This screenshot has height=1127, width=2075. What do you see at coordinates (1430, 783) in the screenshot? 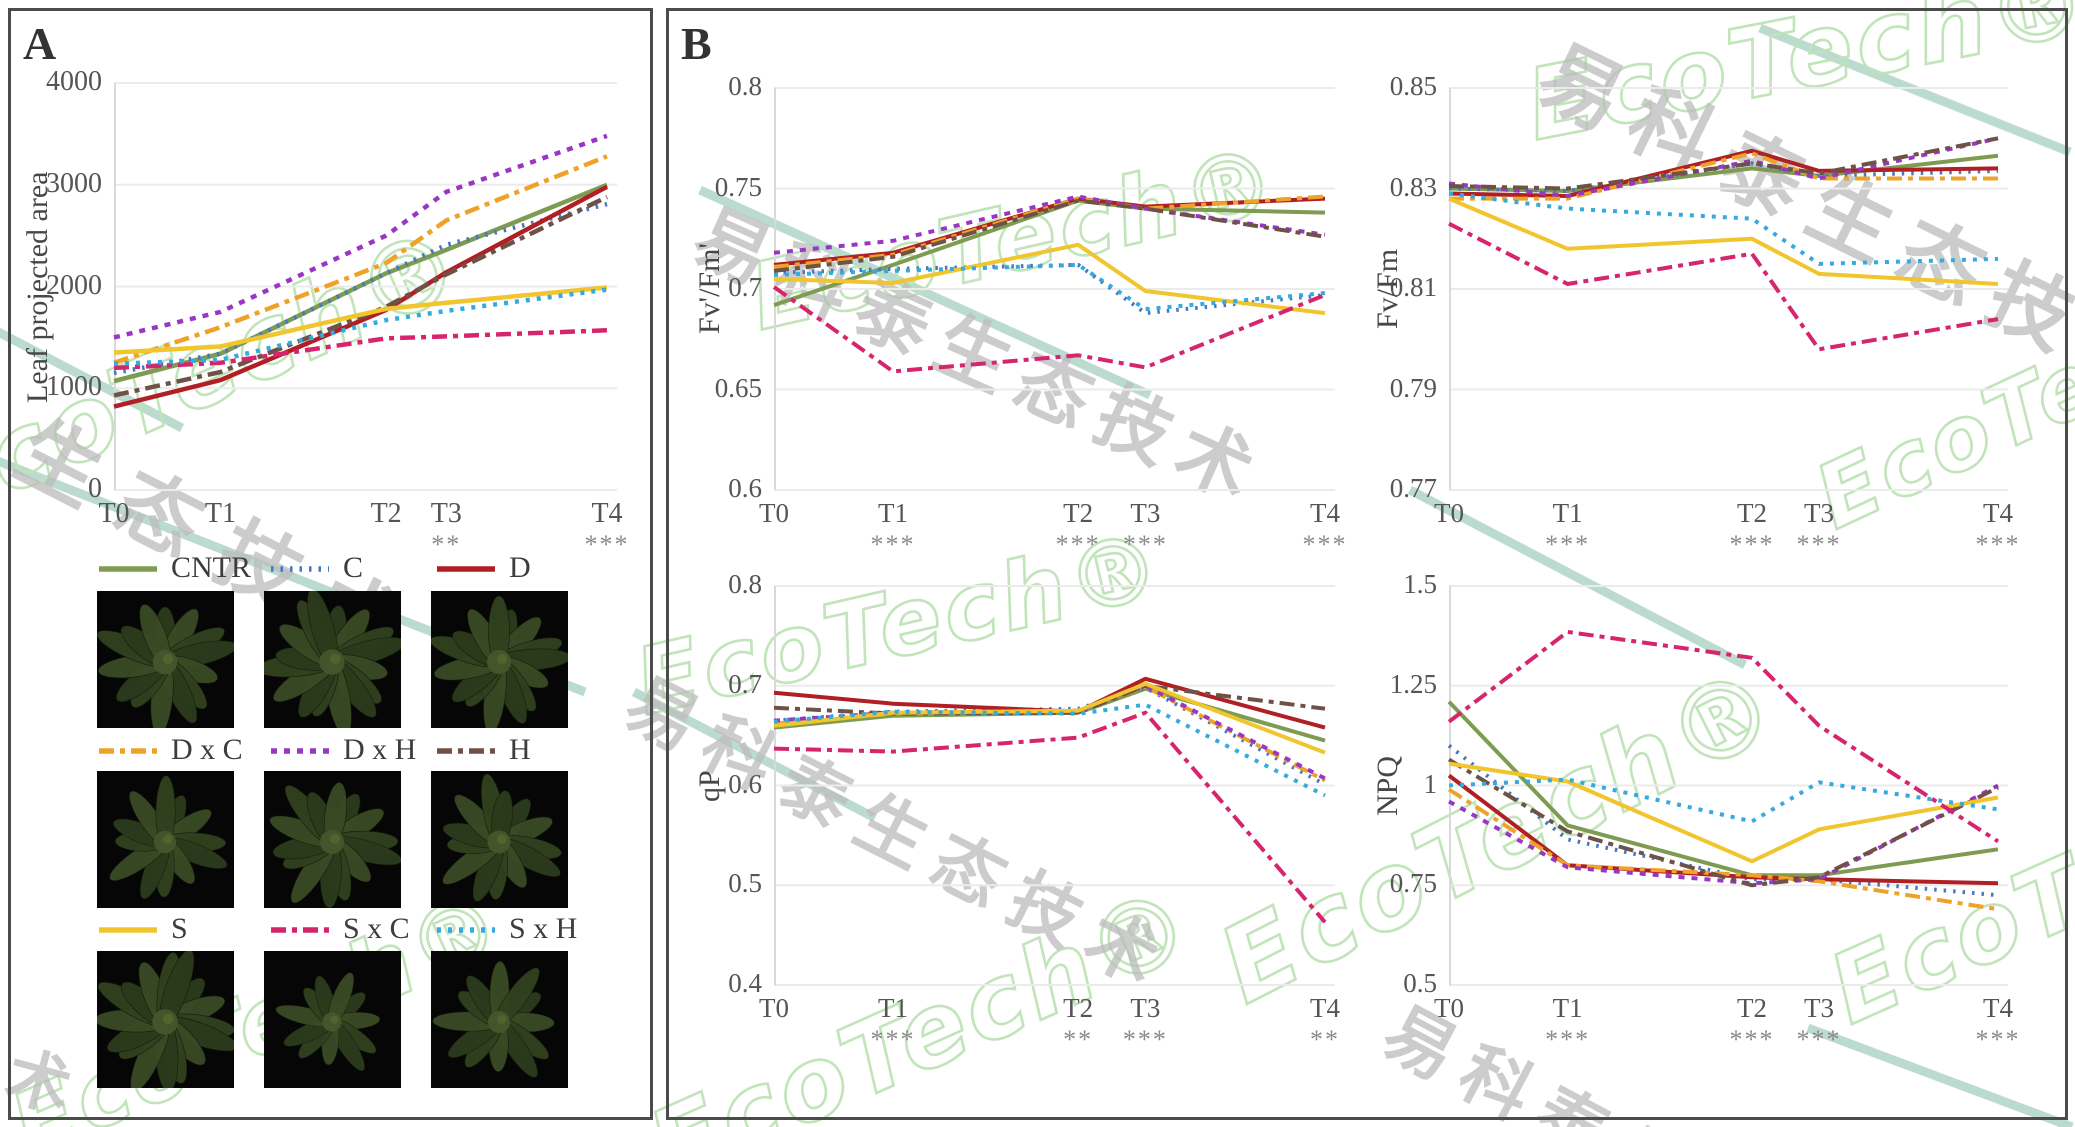
I see `y-tick-label: 1` at bounding box center [1430, 783].